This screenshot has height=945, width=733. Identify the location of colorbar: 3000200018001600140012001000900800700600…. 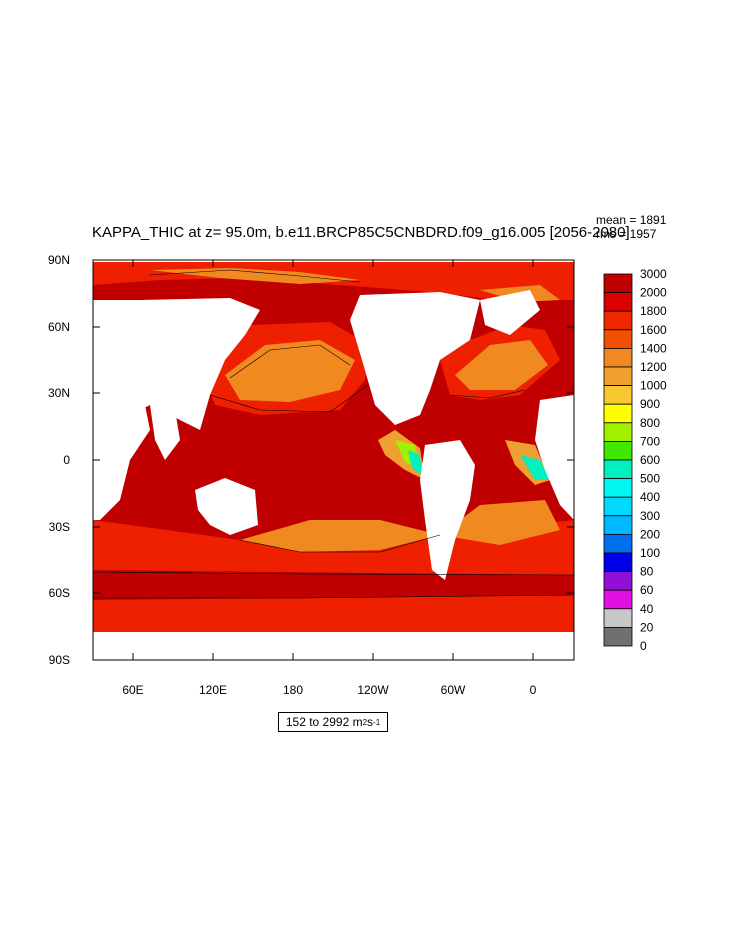
(635, 460).